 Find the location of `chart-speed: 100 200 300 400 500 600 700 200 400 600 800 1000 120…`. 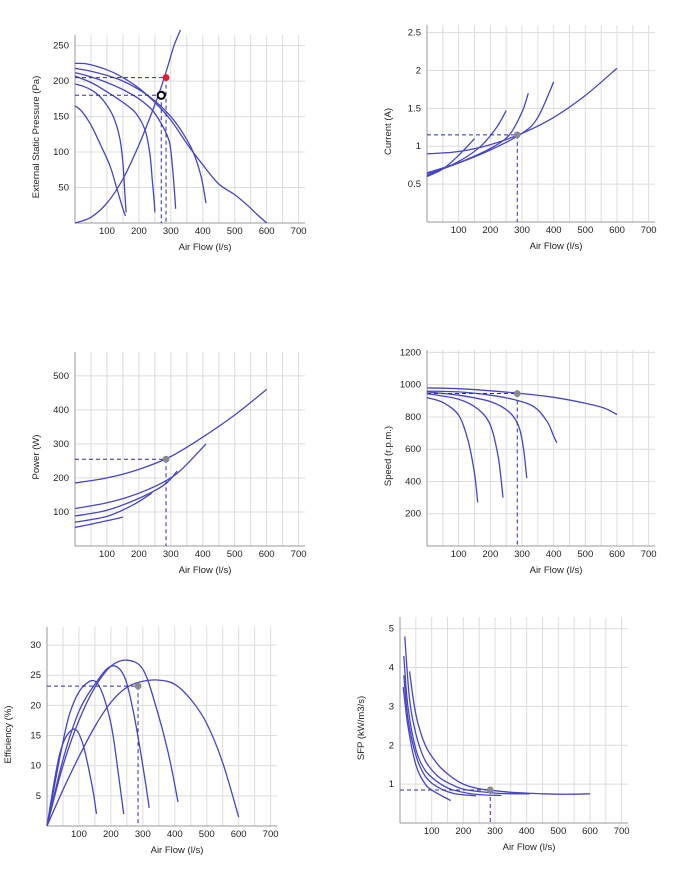

chart-speed: 100 200 300 400 500 600 700 200 400 600 800 1000 120… is located at coordinates (520, 461).